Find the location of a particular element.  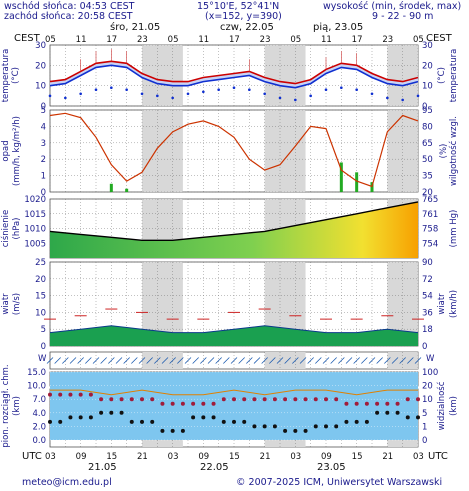

wind-tick-3: 15 is located at coordinates (40, 297).